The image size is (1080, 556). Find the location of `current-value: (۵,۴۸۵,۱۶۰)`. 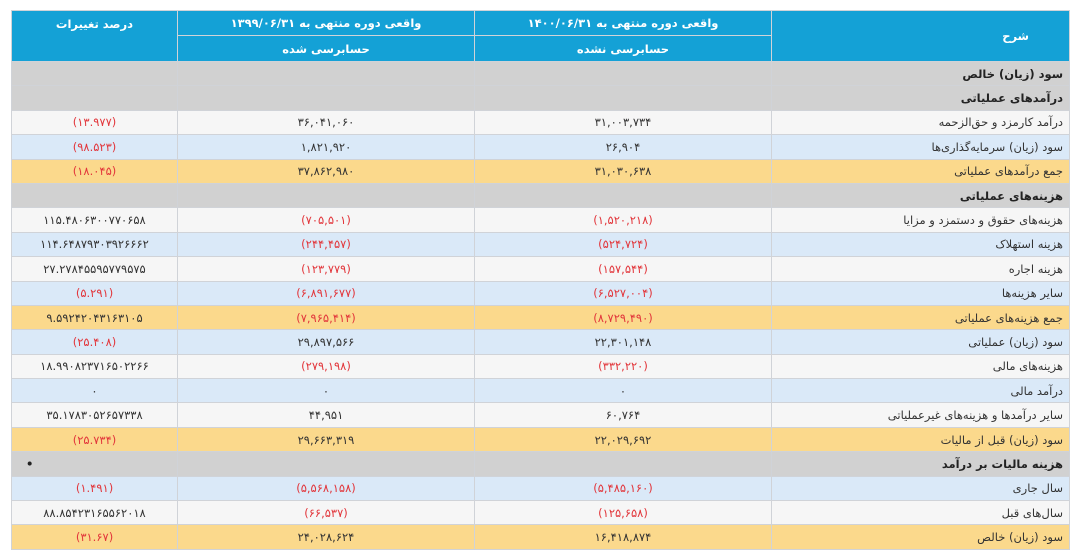

current-value: (۵,۴۸۵,۱۶۰) is located at coordinates (623, 488).